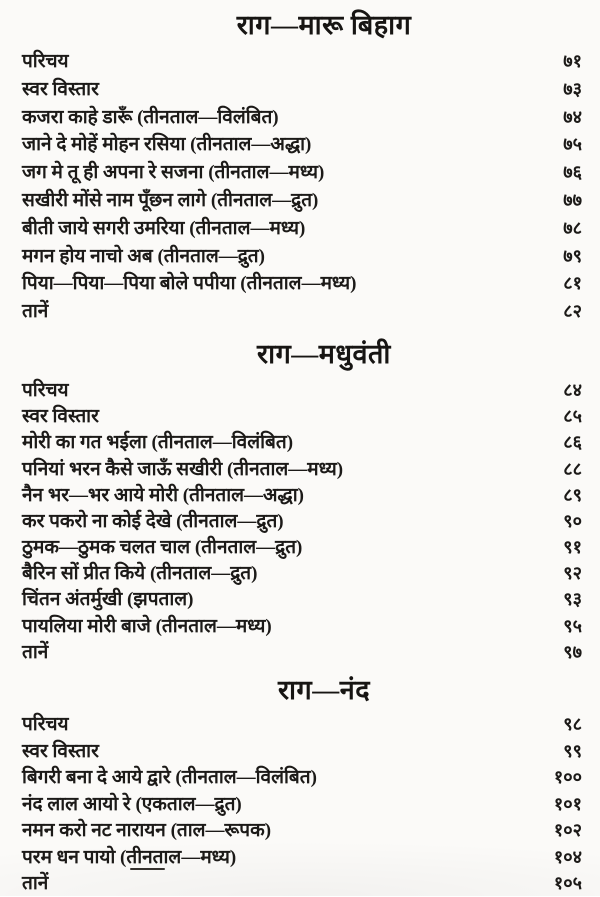 The height and width of the screenshot is (897, 600). I want to click on toc-row: कर पकरो ना कोई देखे (तीनताल—द्रुत) ९०, so click(300, 521).